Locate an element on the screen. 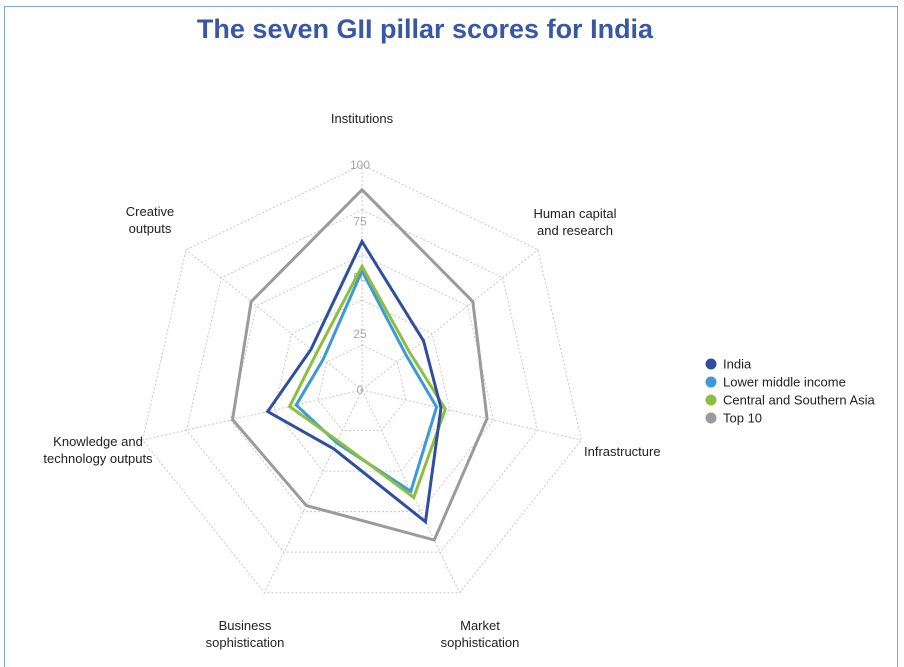 This screenshot has height=667, width=904. axis-label: Infrastructure is located at coordinates (622, 451).